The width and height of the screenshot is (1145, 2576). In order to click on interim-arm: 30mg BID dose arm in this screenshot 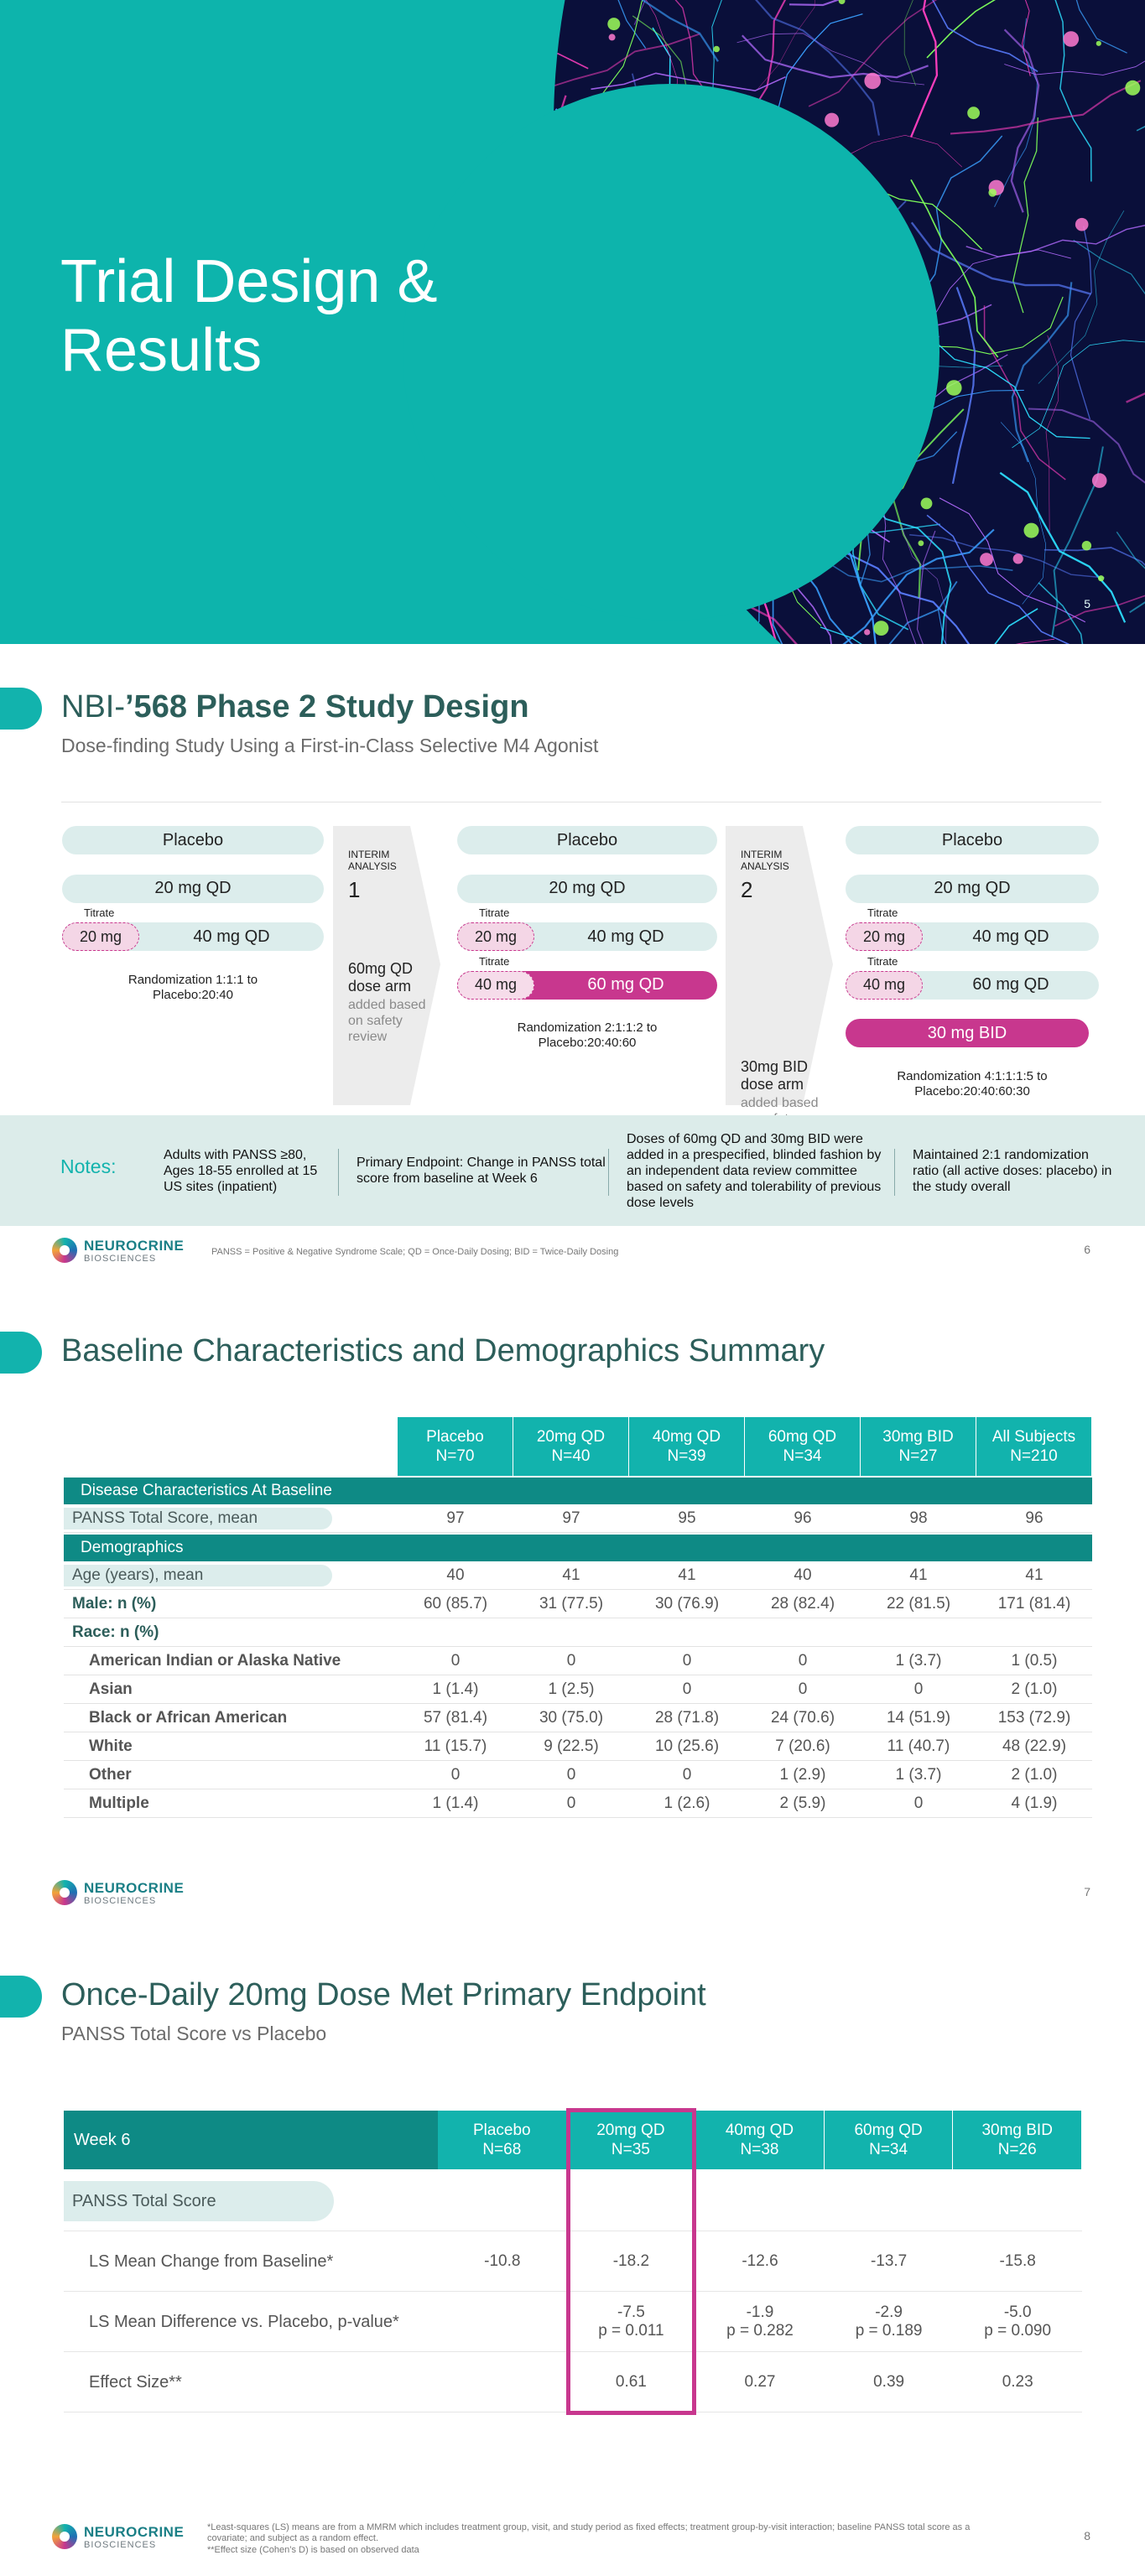, I will do `click(775, 1075)`.